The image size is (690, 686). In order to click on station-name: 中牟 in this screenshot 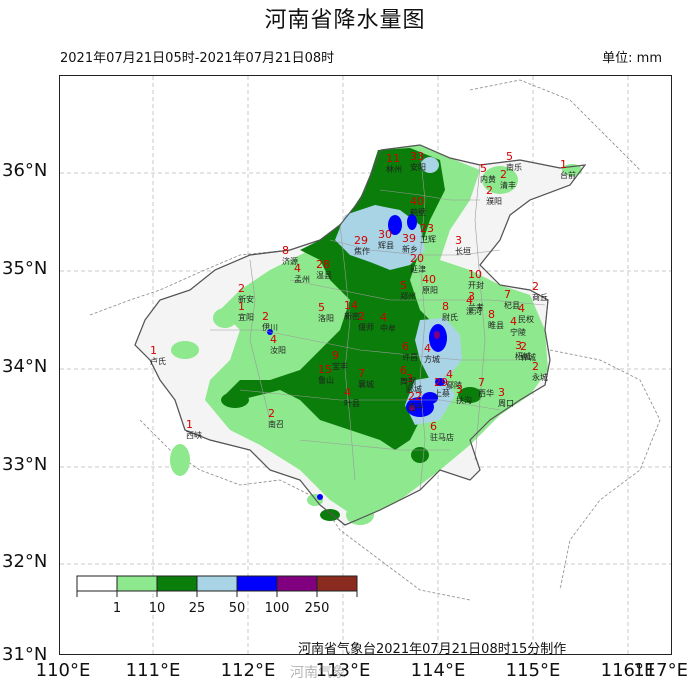, I will do `click(388, 328)`.